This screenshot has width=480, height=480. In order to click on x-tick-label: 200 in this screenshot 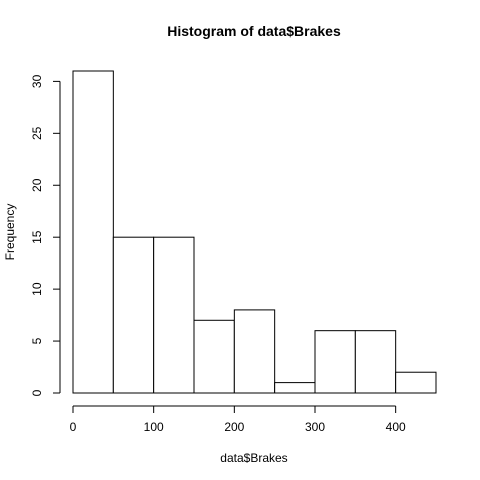, I will do `click(234, 427)`.